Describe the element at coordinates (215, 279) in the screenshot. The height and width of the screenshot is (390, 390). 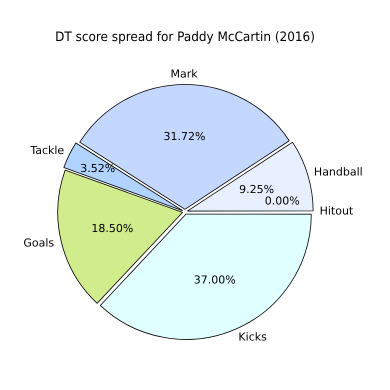
I see `data-label: 37.00%` at that location.